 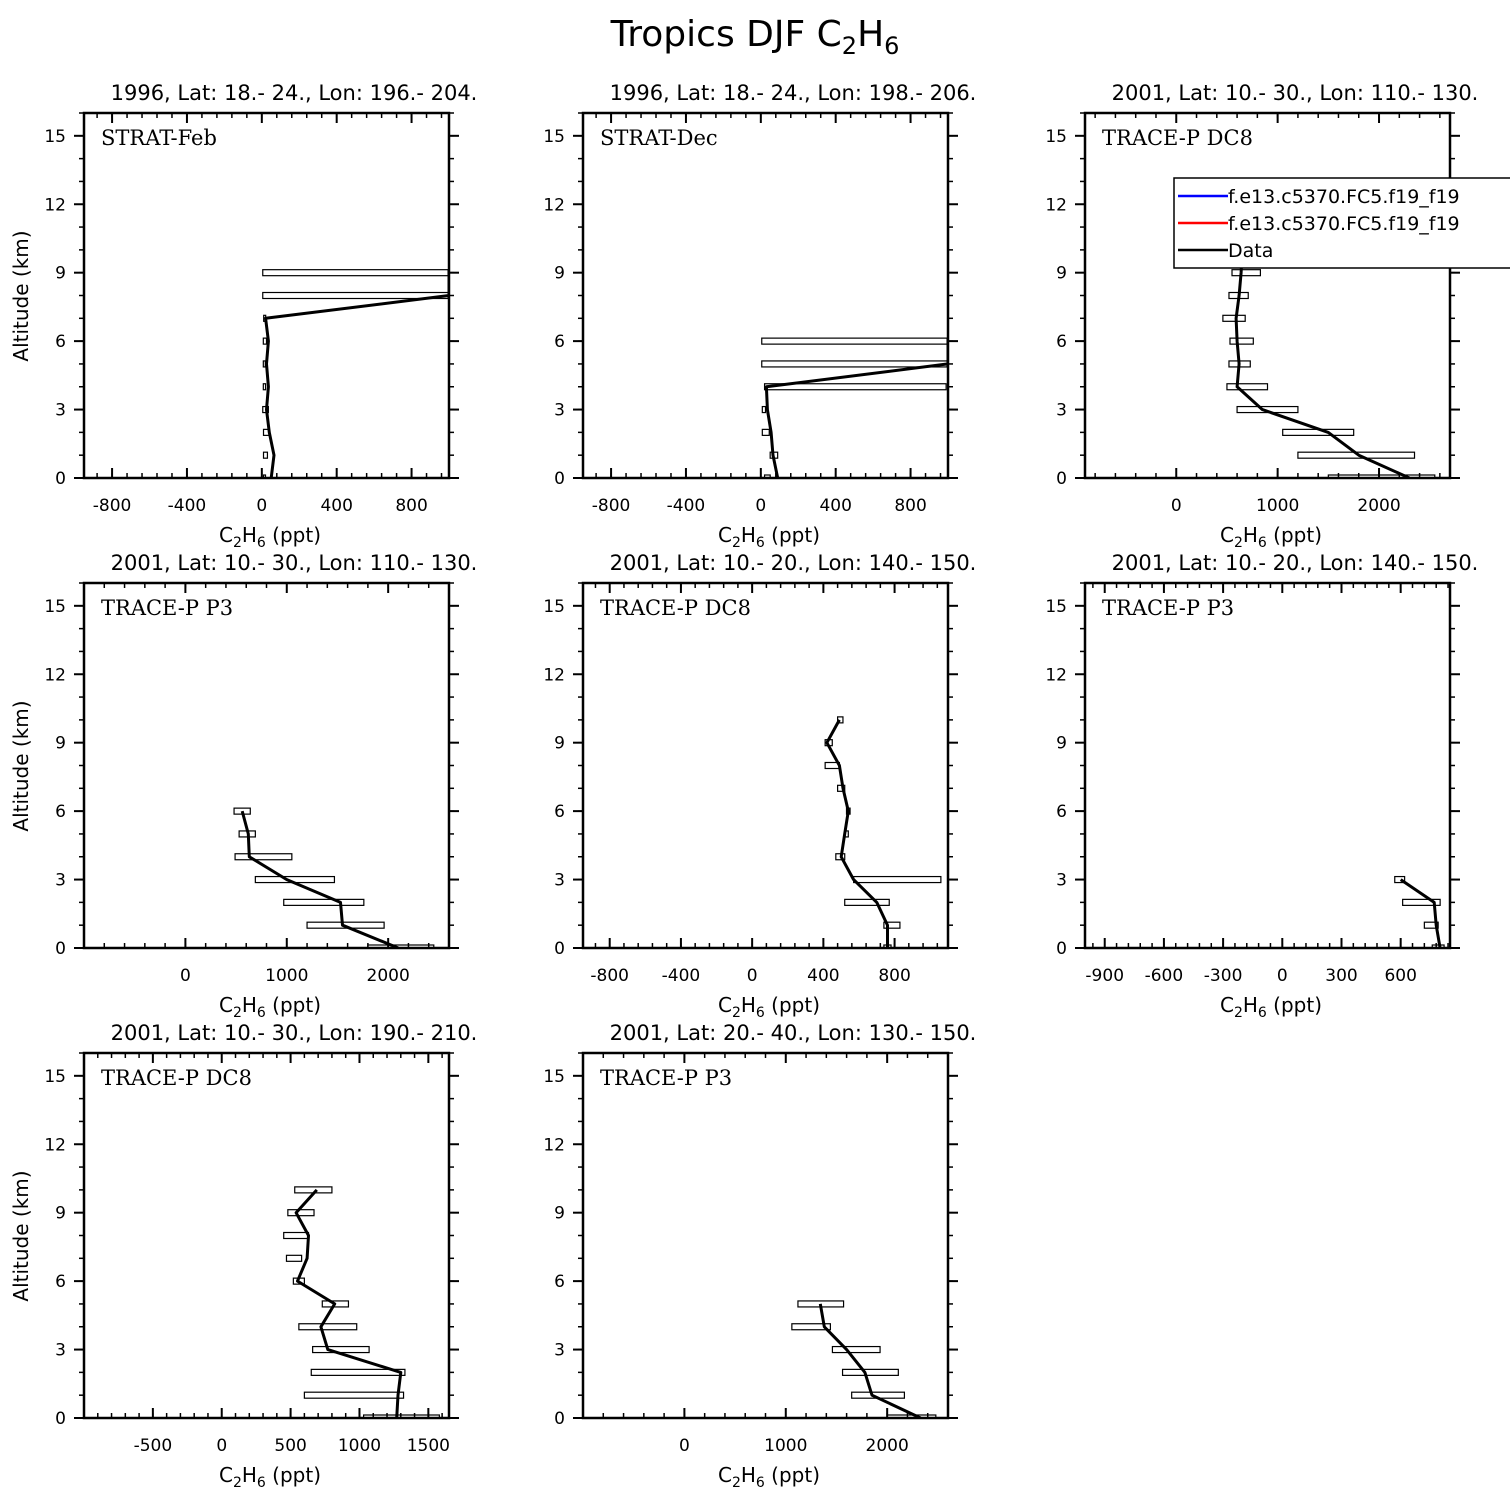 What do you see at coordinates (1344, 197) in the screenshot?
I see `legend-label-1: f.e13.c5370.FC5.f19_f19` at bounding box center [1344, 197].